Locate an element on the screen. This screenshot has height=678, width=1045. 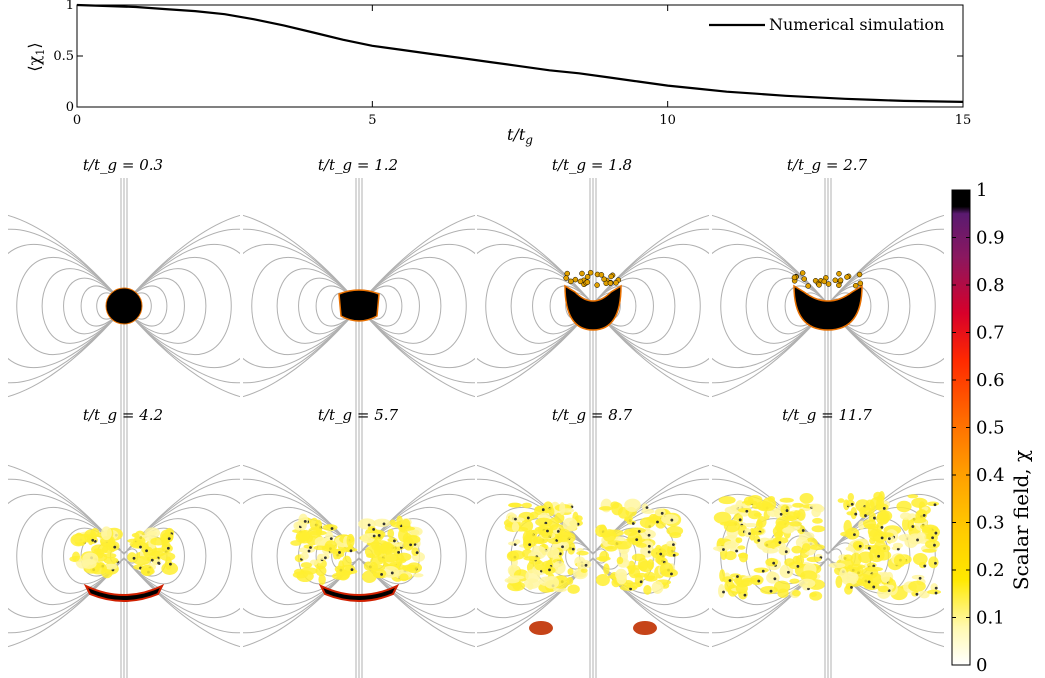
series-line-numerical-simulation is located at coordinates (520, 53).